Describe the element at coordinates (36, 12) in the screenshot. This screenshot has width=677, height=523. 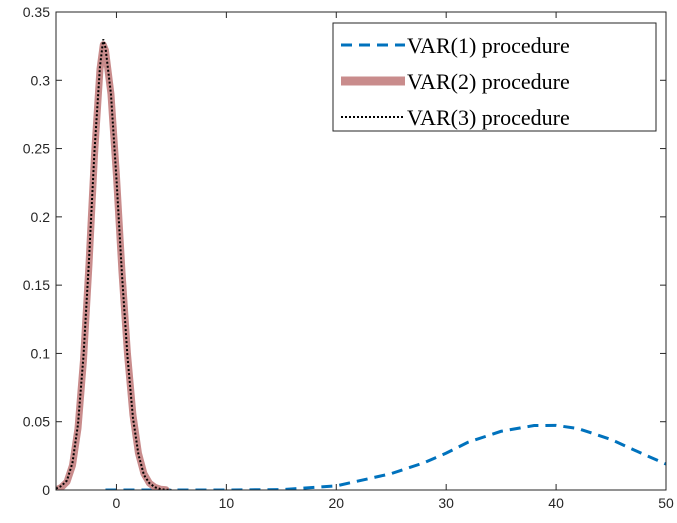
I see `y-tick-label: 0.35` at that location.